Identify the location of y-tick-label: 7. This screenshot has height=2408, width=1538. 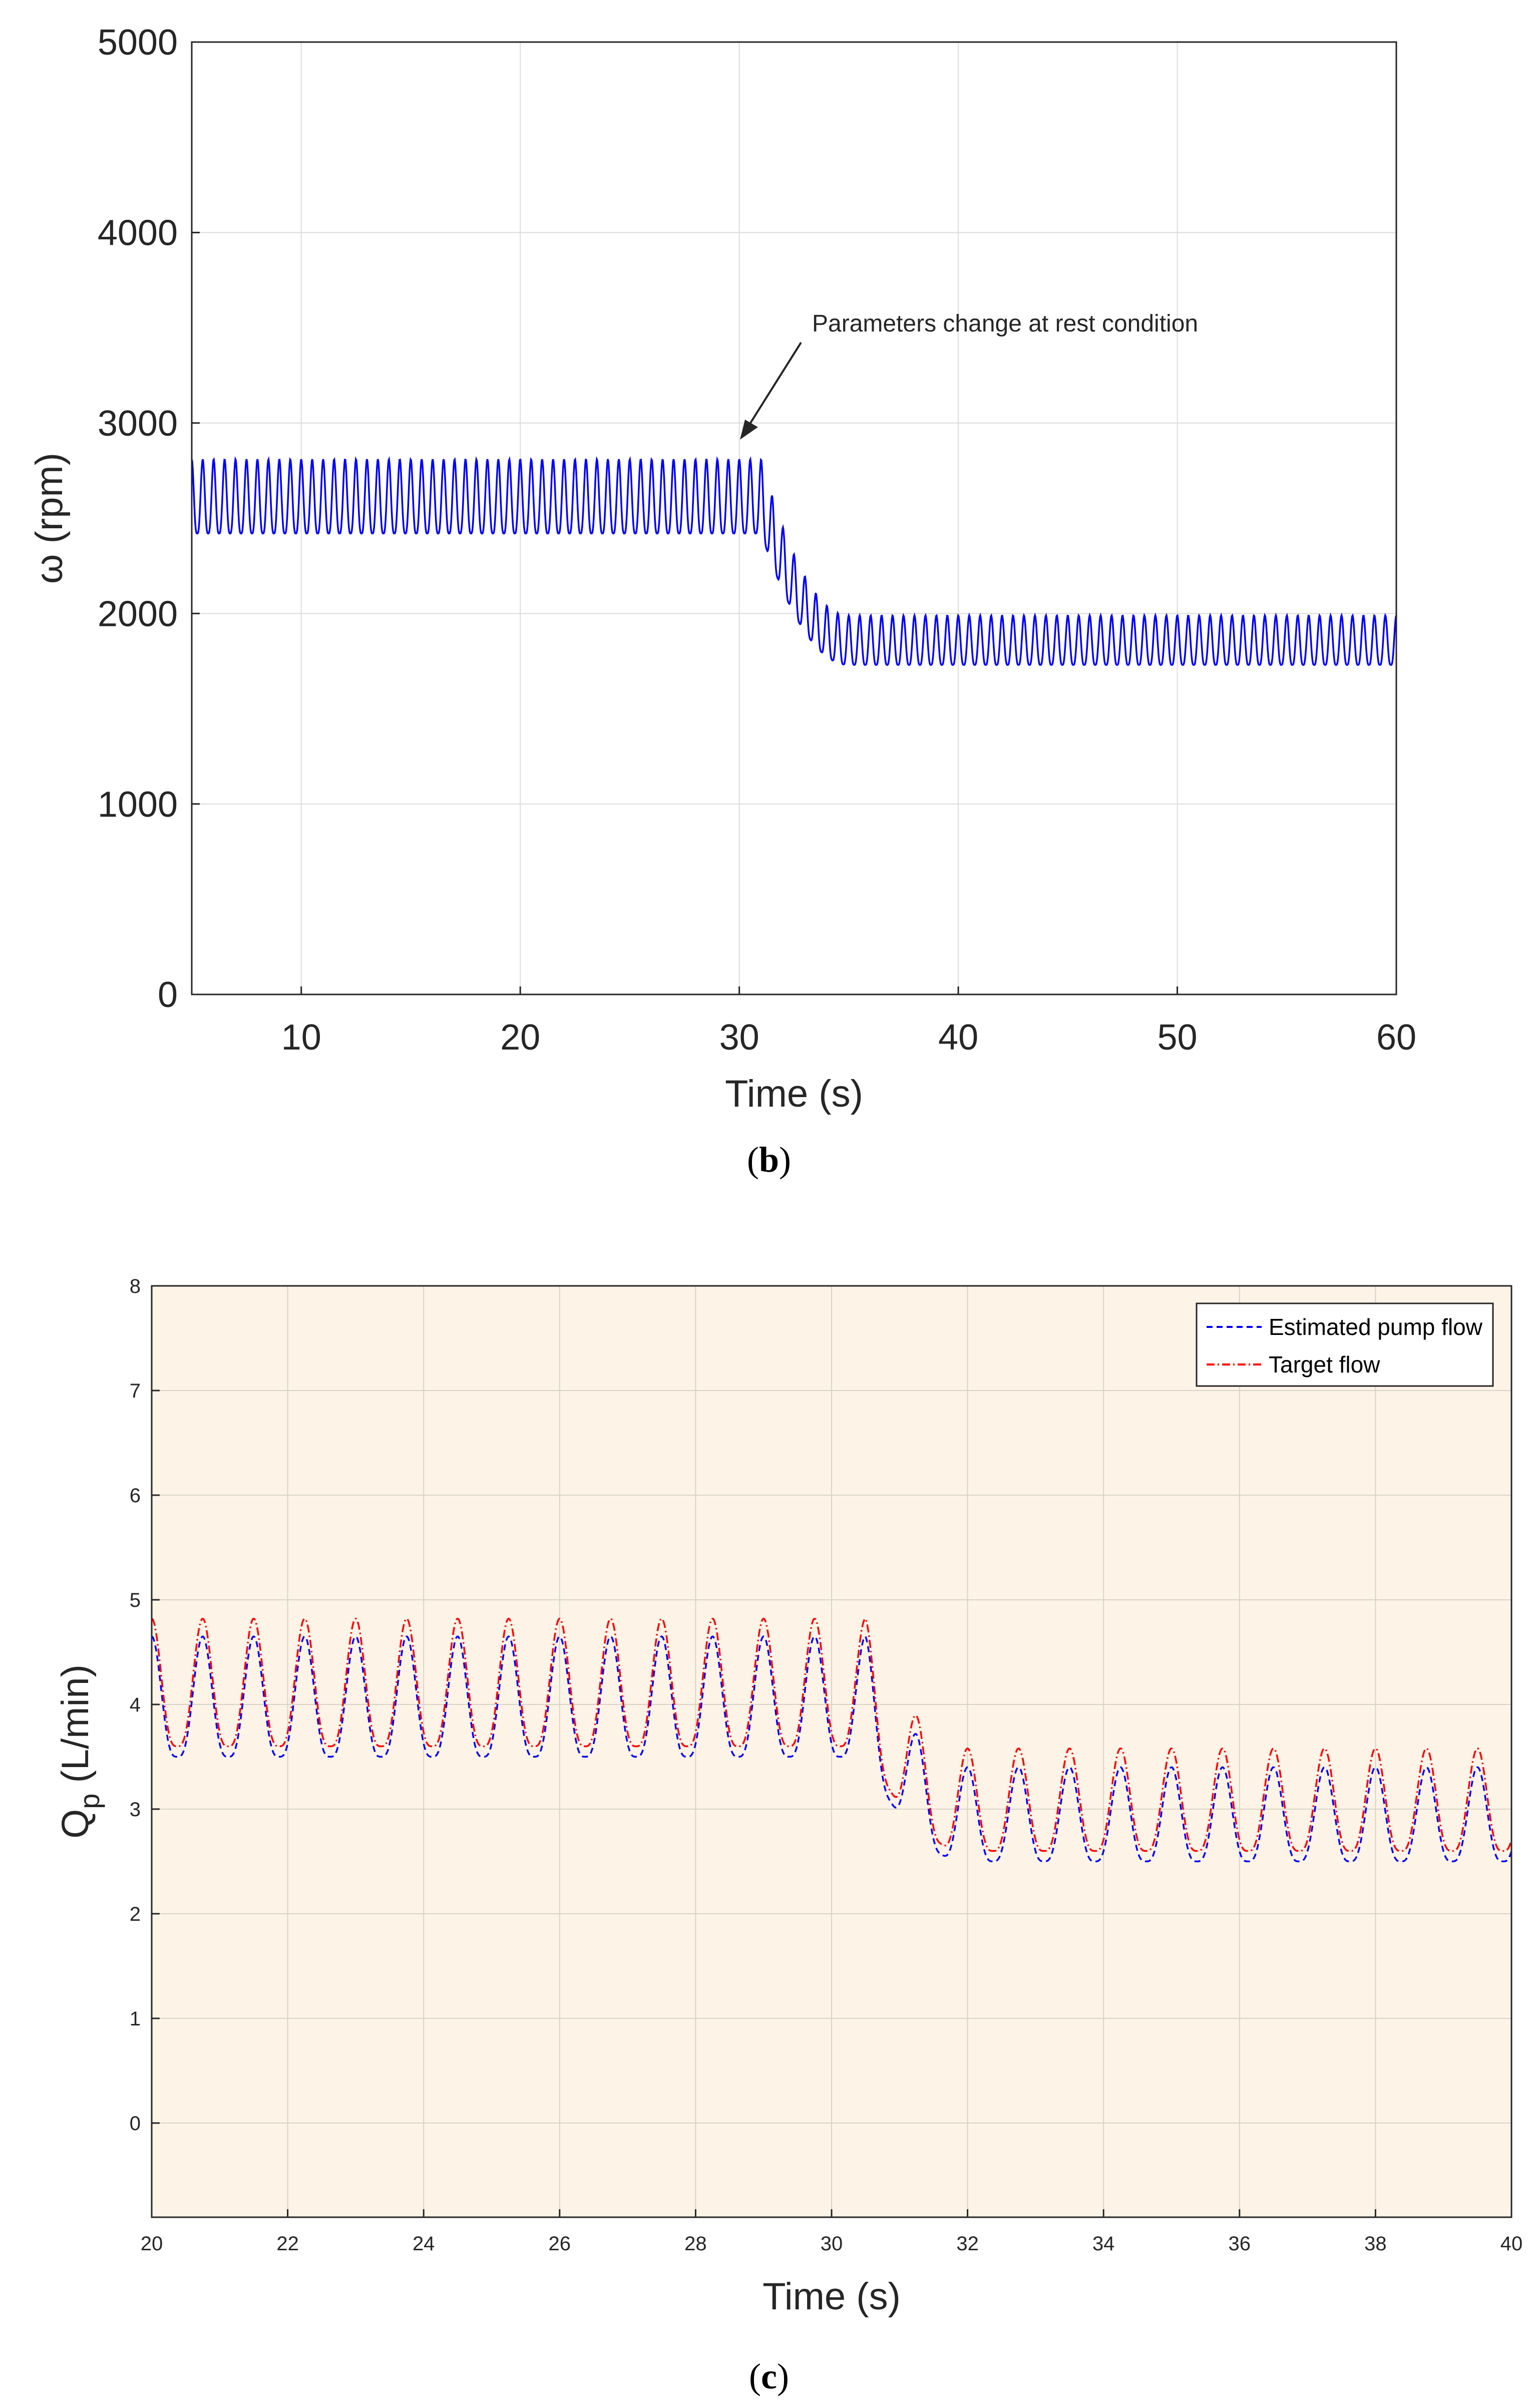
(135, 1391).